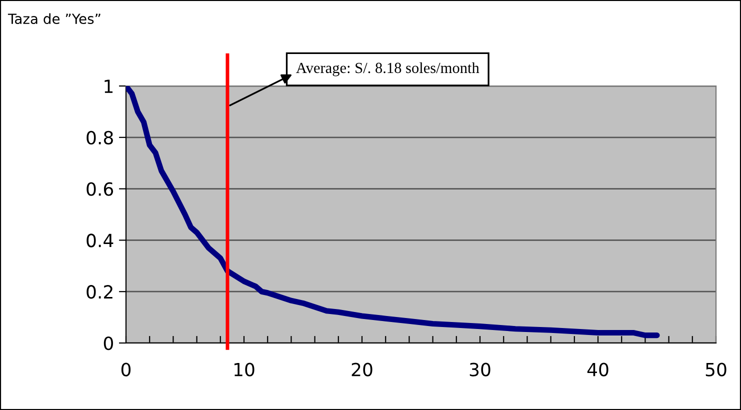 The width and height of the screenshot is (741, 410). I want to click on annotation: Average: S/. 8.18 soles/month, so click(388, 69).